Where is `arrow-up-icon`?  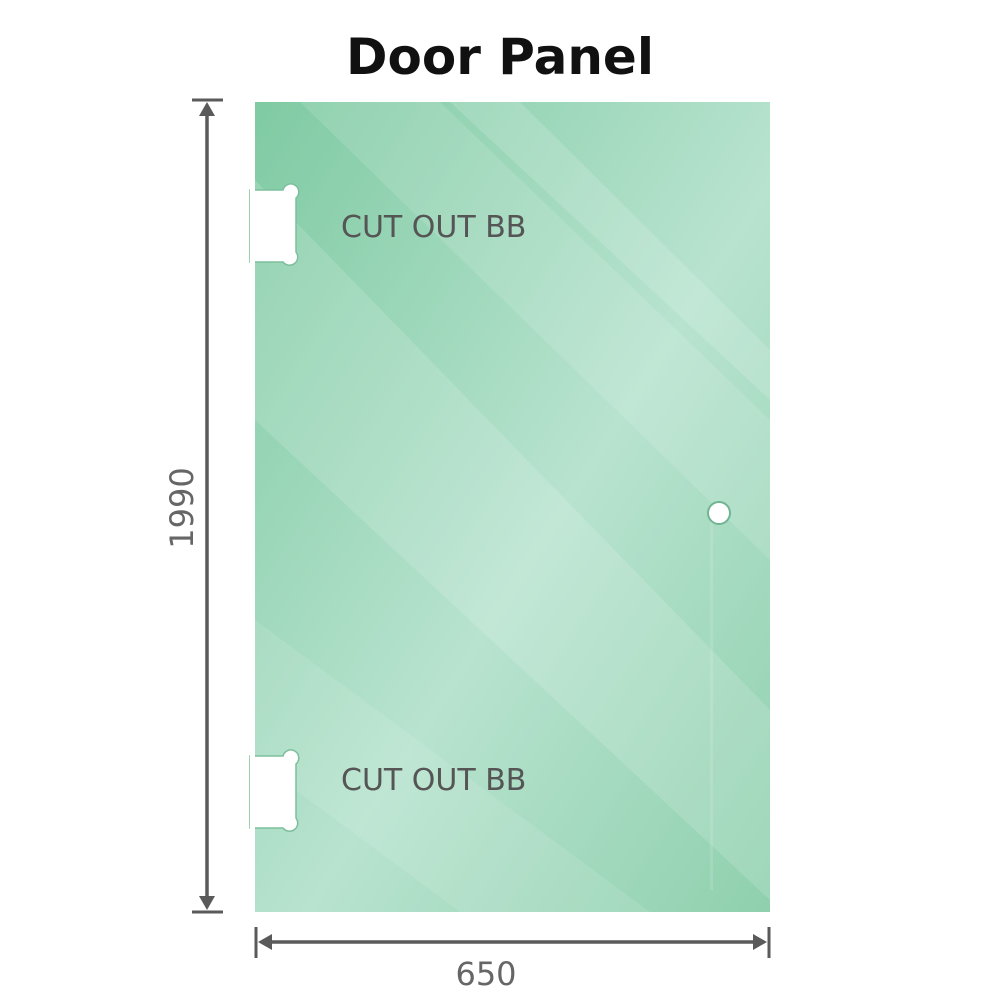
arrow-up-icon is located at coordinates (207, 109).